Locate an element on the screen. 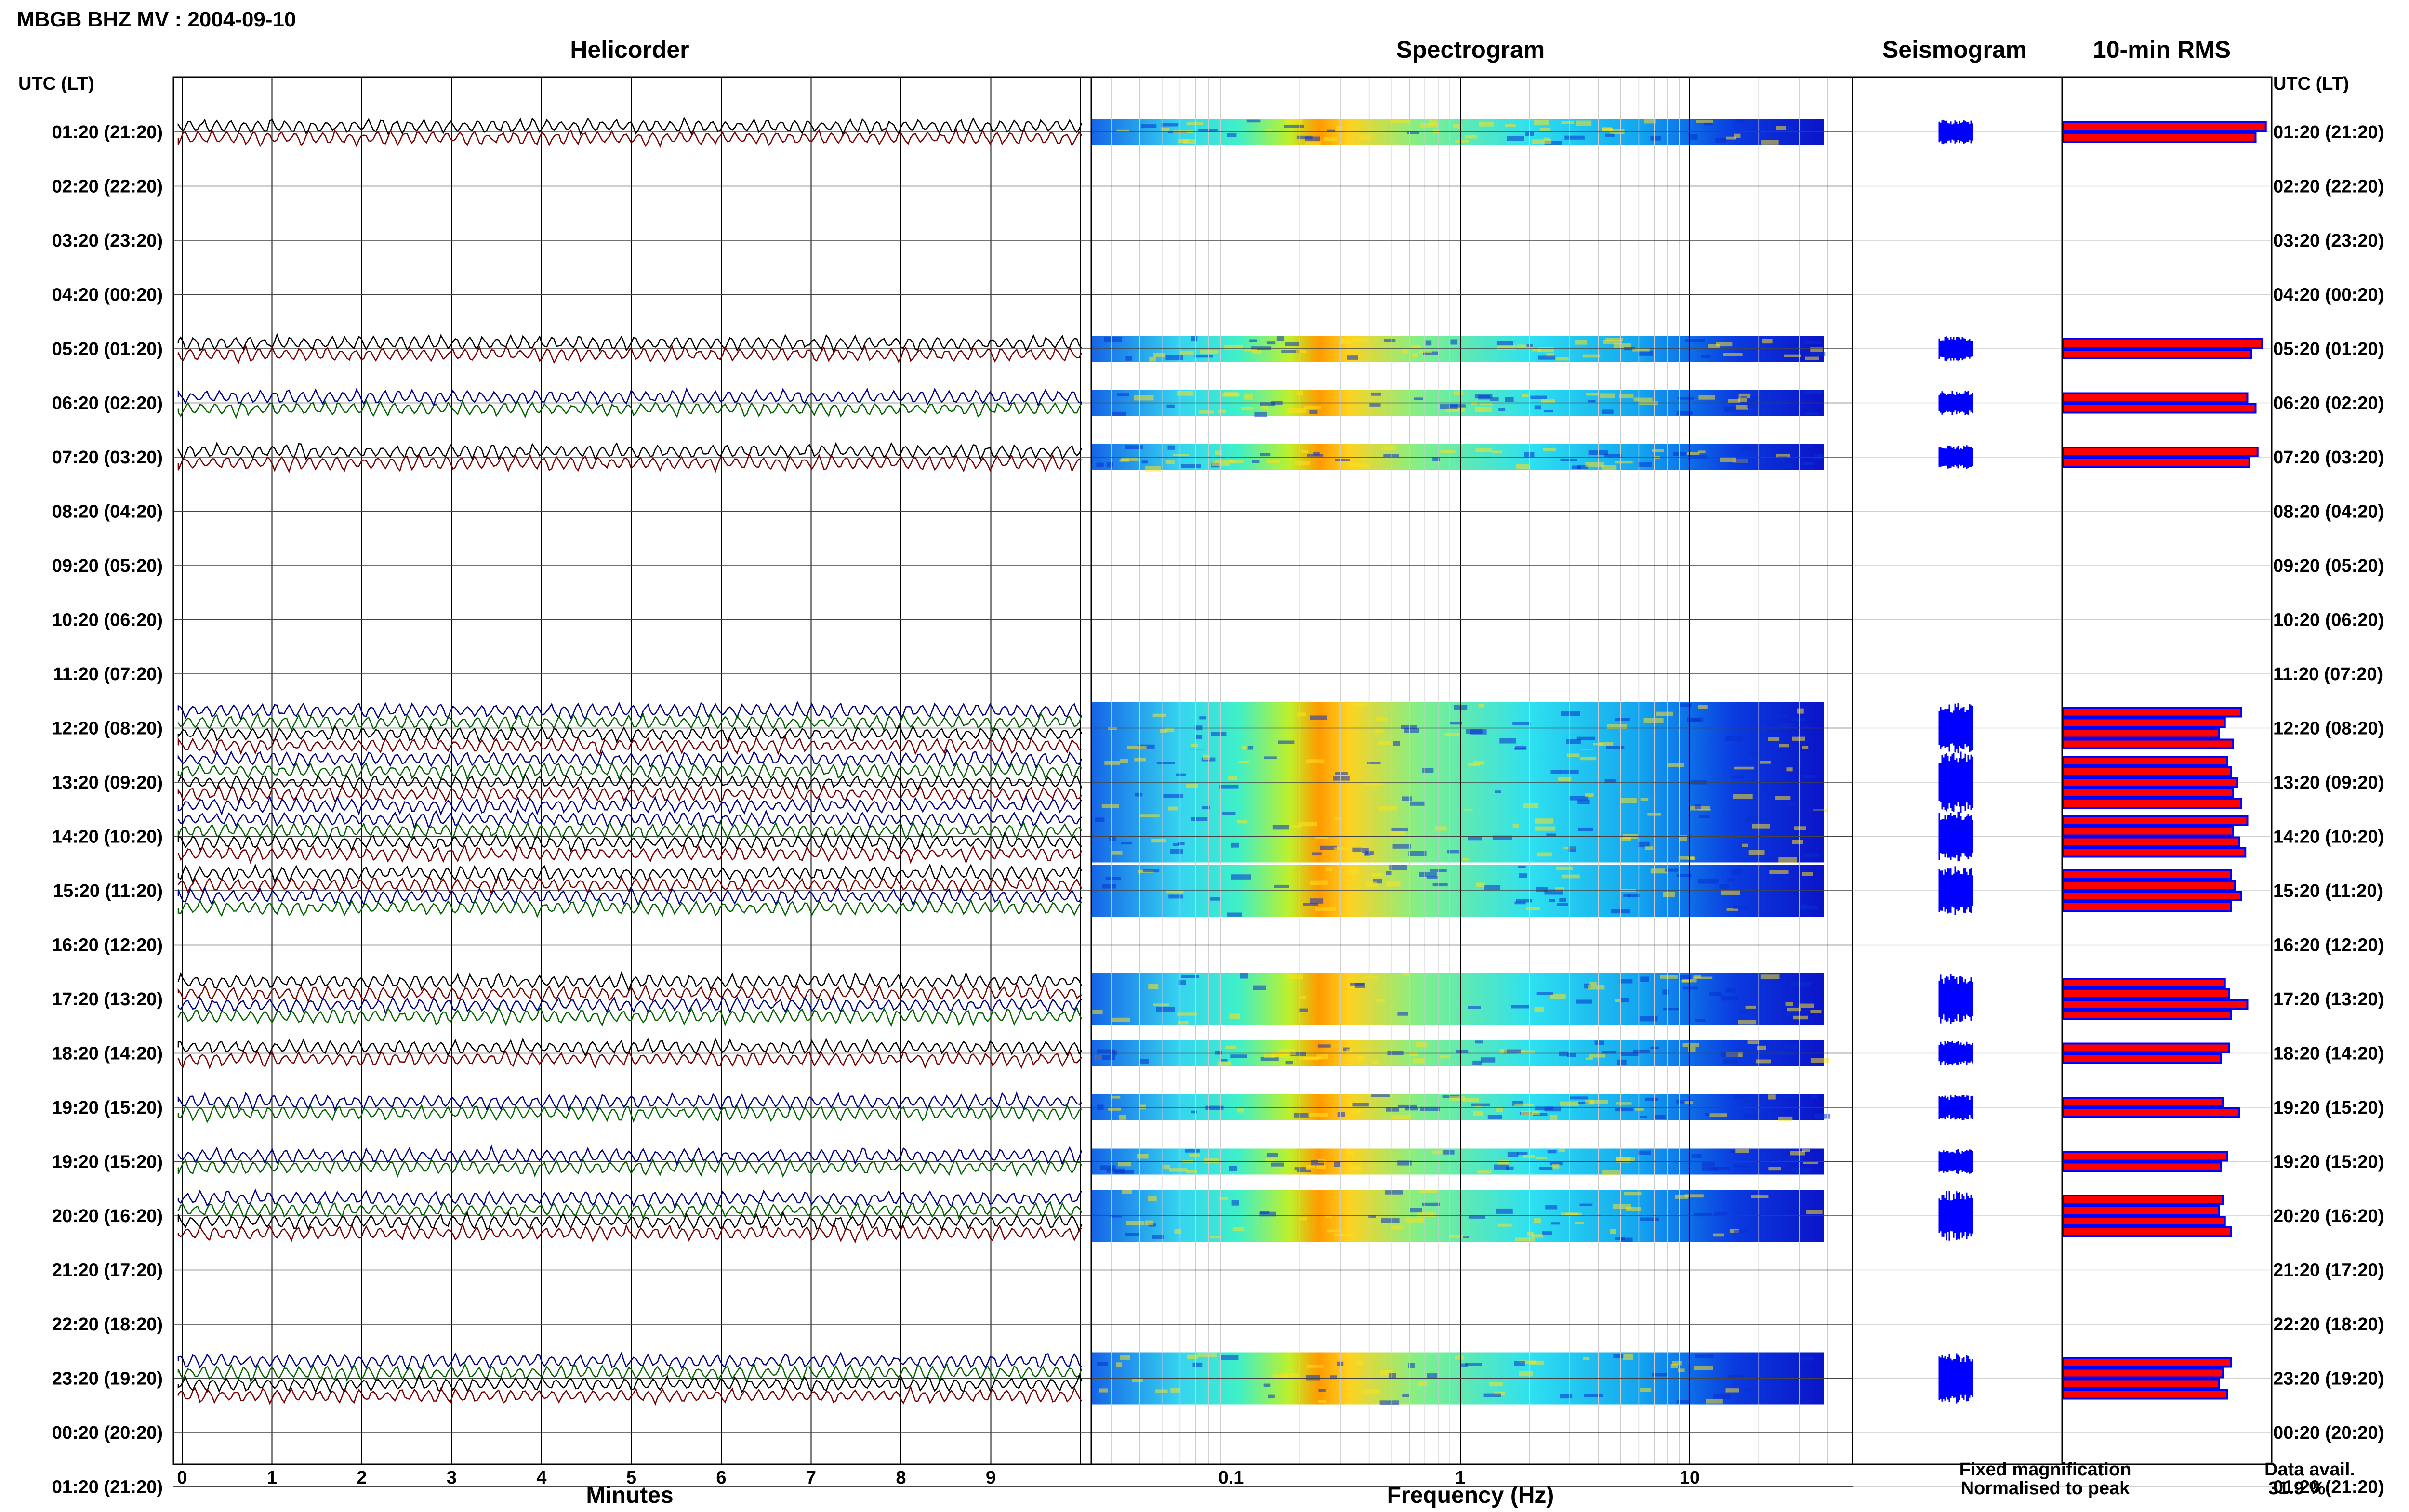  panel-frame is located at coordinates (2167, 770).